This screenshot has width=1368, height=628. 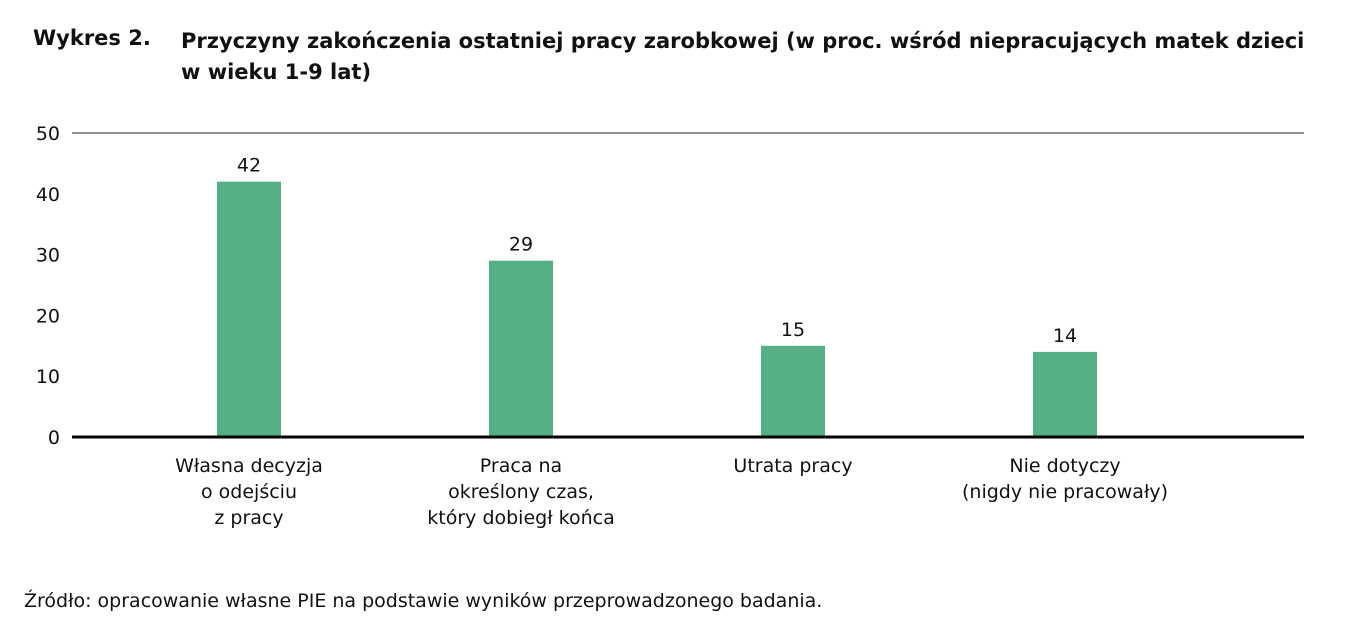 What do you see at coordinates (48, 256) in the screenshot?
I see `y-tick-label: 30` at bounding box center [48, 256].